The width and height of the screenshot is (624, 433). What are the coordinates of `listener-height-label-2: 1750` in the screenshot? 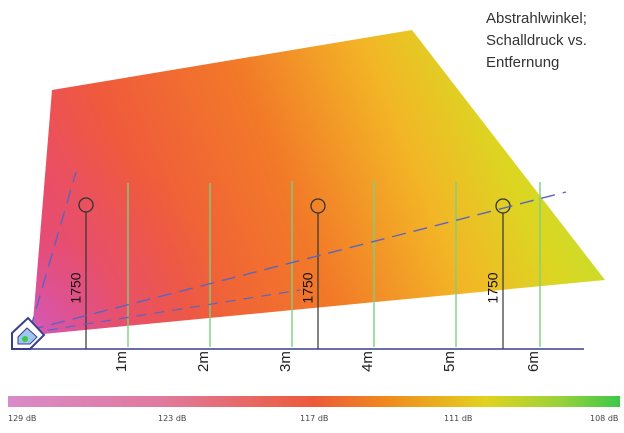 It's located at (308, 287).